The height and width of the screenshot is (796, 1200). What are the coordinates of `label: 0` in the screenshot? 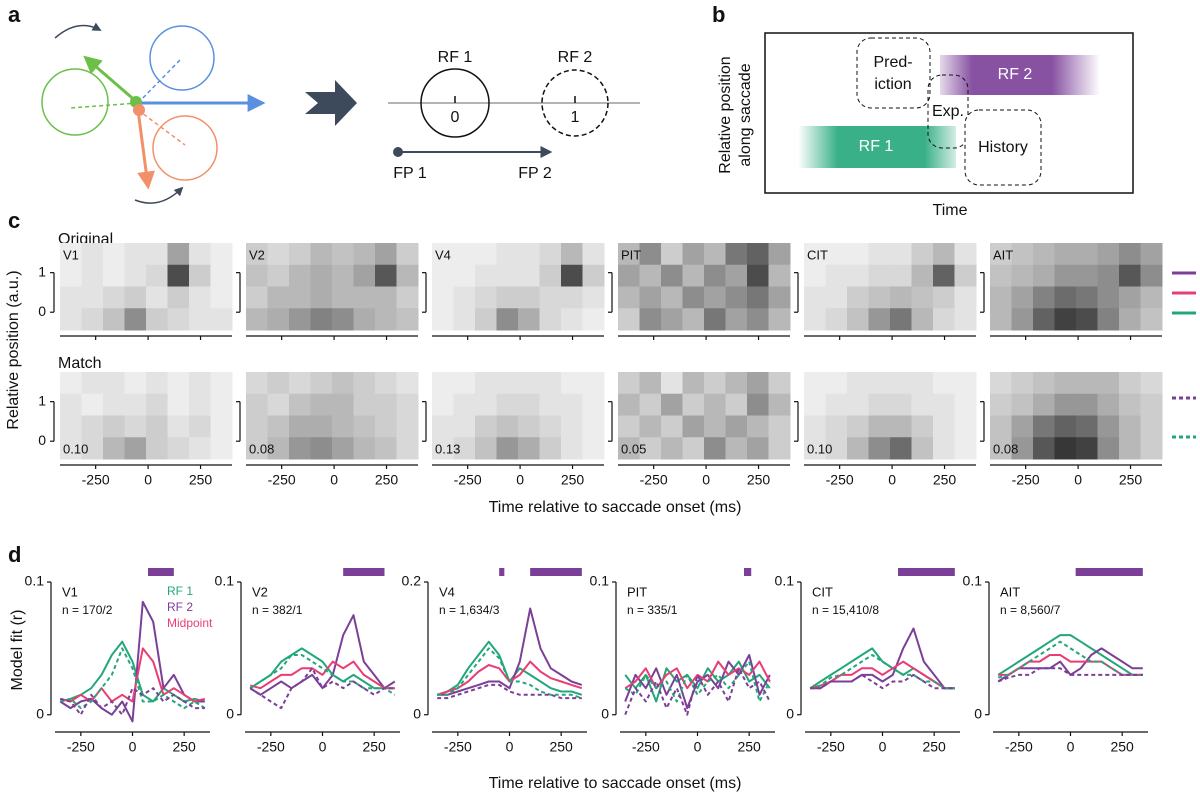 It's located at (455, 117).